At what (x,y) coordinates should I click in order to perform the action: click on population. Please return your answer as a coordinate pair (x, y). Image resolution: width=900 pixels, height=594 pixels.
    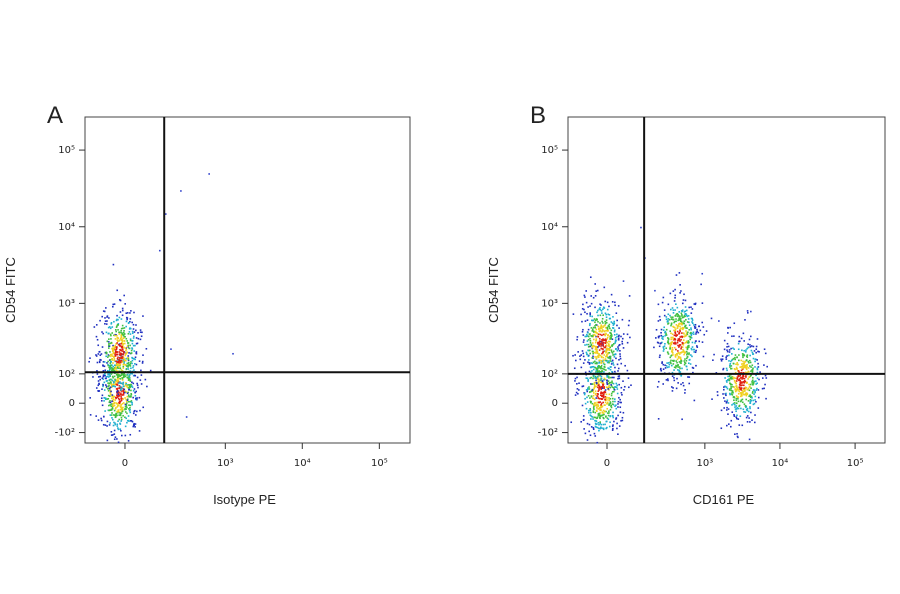
    Looking at the image, I should click on (120, 334).